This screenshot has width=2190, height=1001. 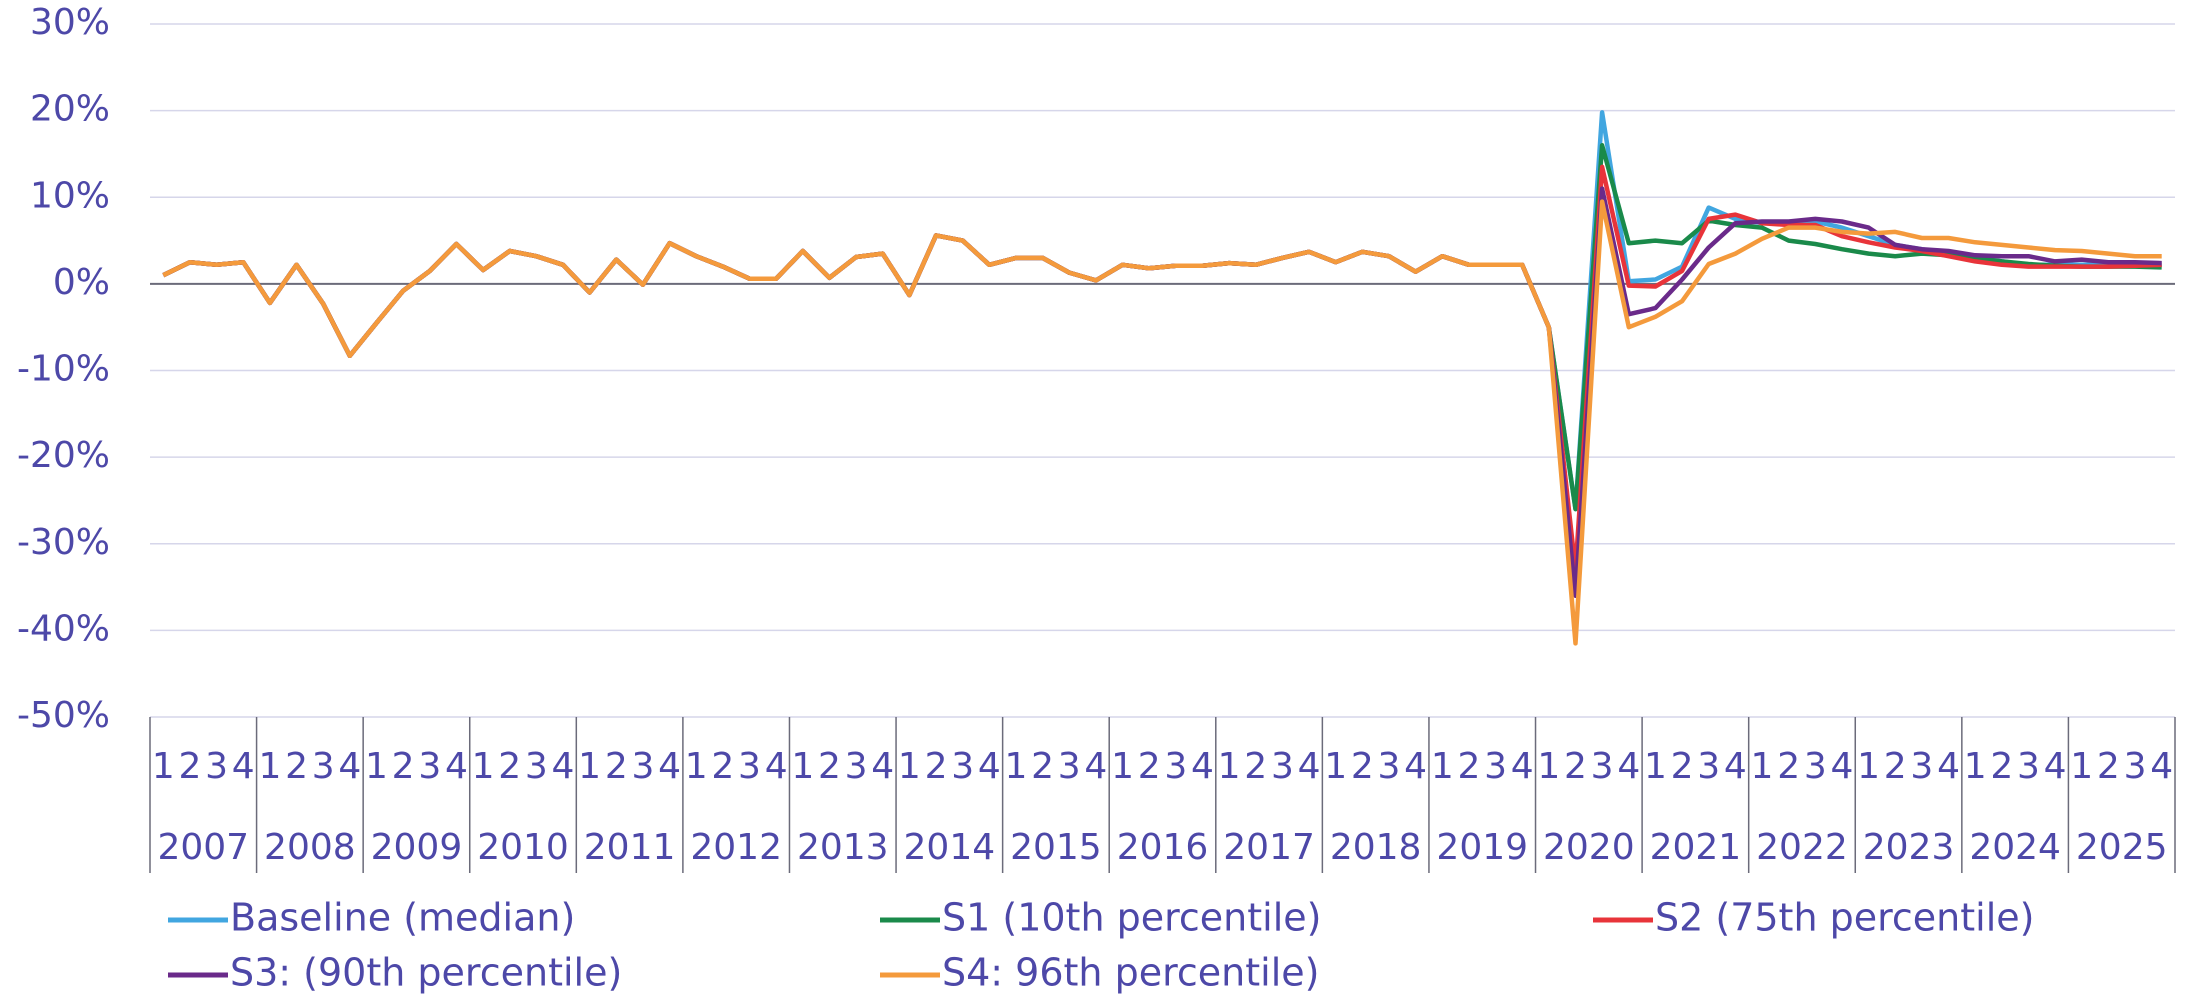 I want to click on x-group-label: 2007, so click(x=203, y=847).